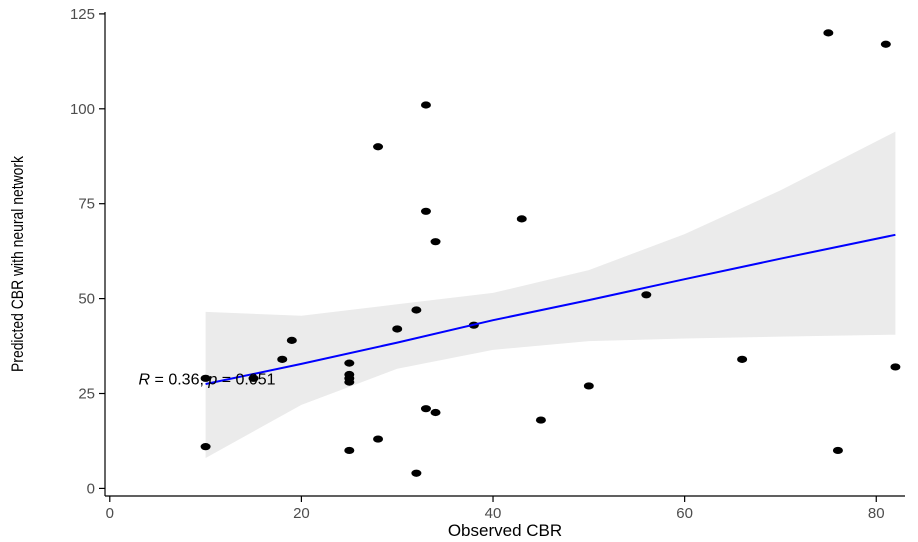 Image resolution: width=918 pixels, height=542 pixels. I want to click on x-tick-label: 40, so click(493, 513).